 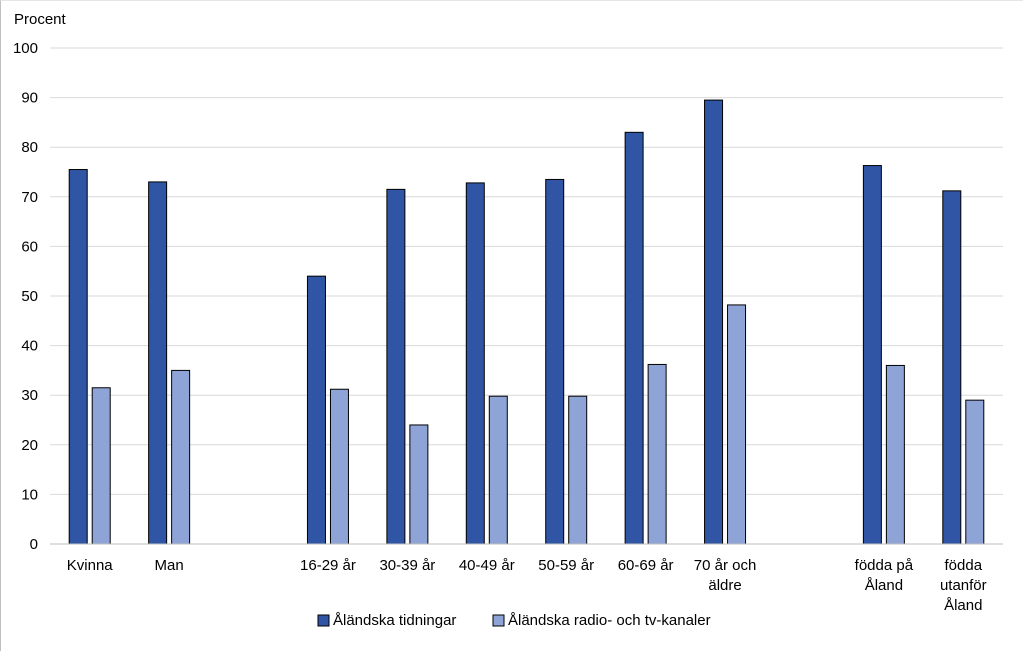 What do you see at coordinates (566, 565) in the screenshot?
I see `x-tick-label: 50-59 år` at bounding box center [566, 565].